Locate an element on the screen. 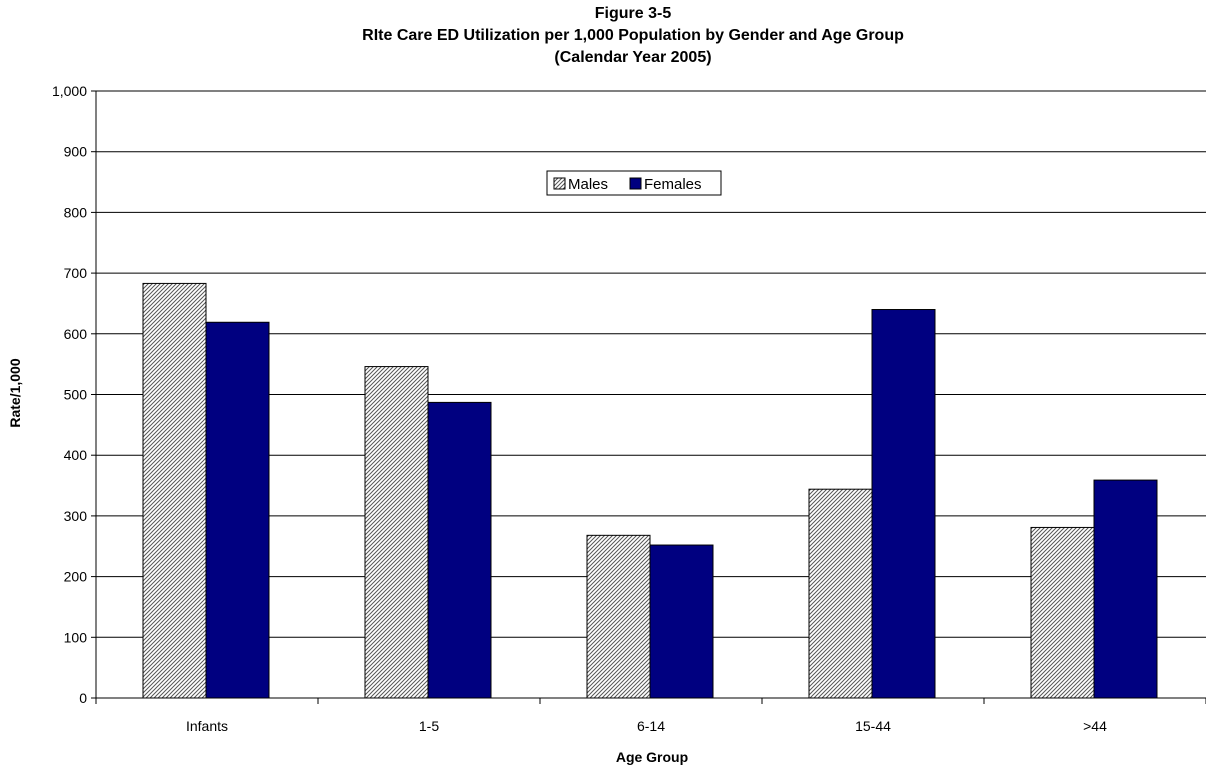  x-tick-label: 15-44 is located at coordinates (873, 726).